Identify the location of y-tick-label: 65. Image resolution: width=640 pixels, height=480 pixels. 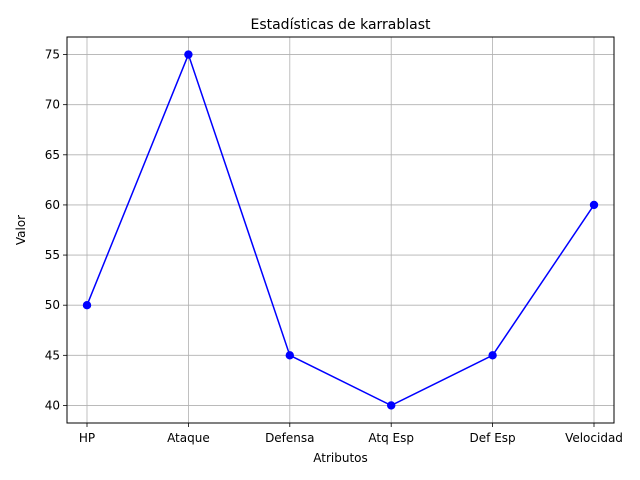
(52, 155).